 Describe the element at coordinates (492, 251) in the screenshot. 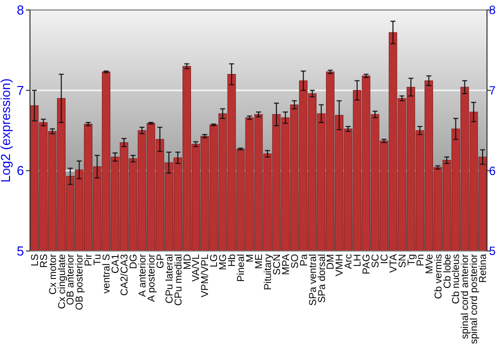

I see `y2-tick-label: 5` at that location.